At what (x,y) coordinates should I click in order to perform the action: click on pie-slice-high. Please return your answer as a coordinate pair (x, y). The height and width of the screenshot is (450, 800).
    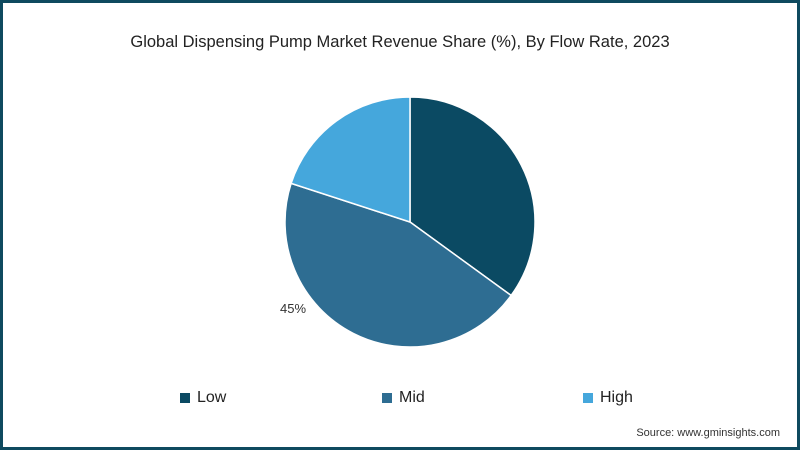
    Looking at the image, I should click on (350, 160).